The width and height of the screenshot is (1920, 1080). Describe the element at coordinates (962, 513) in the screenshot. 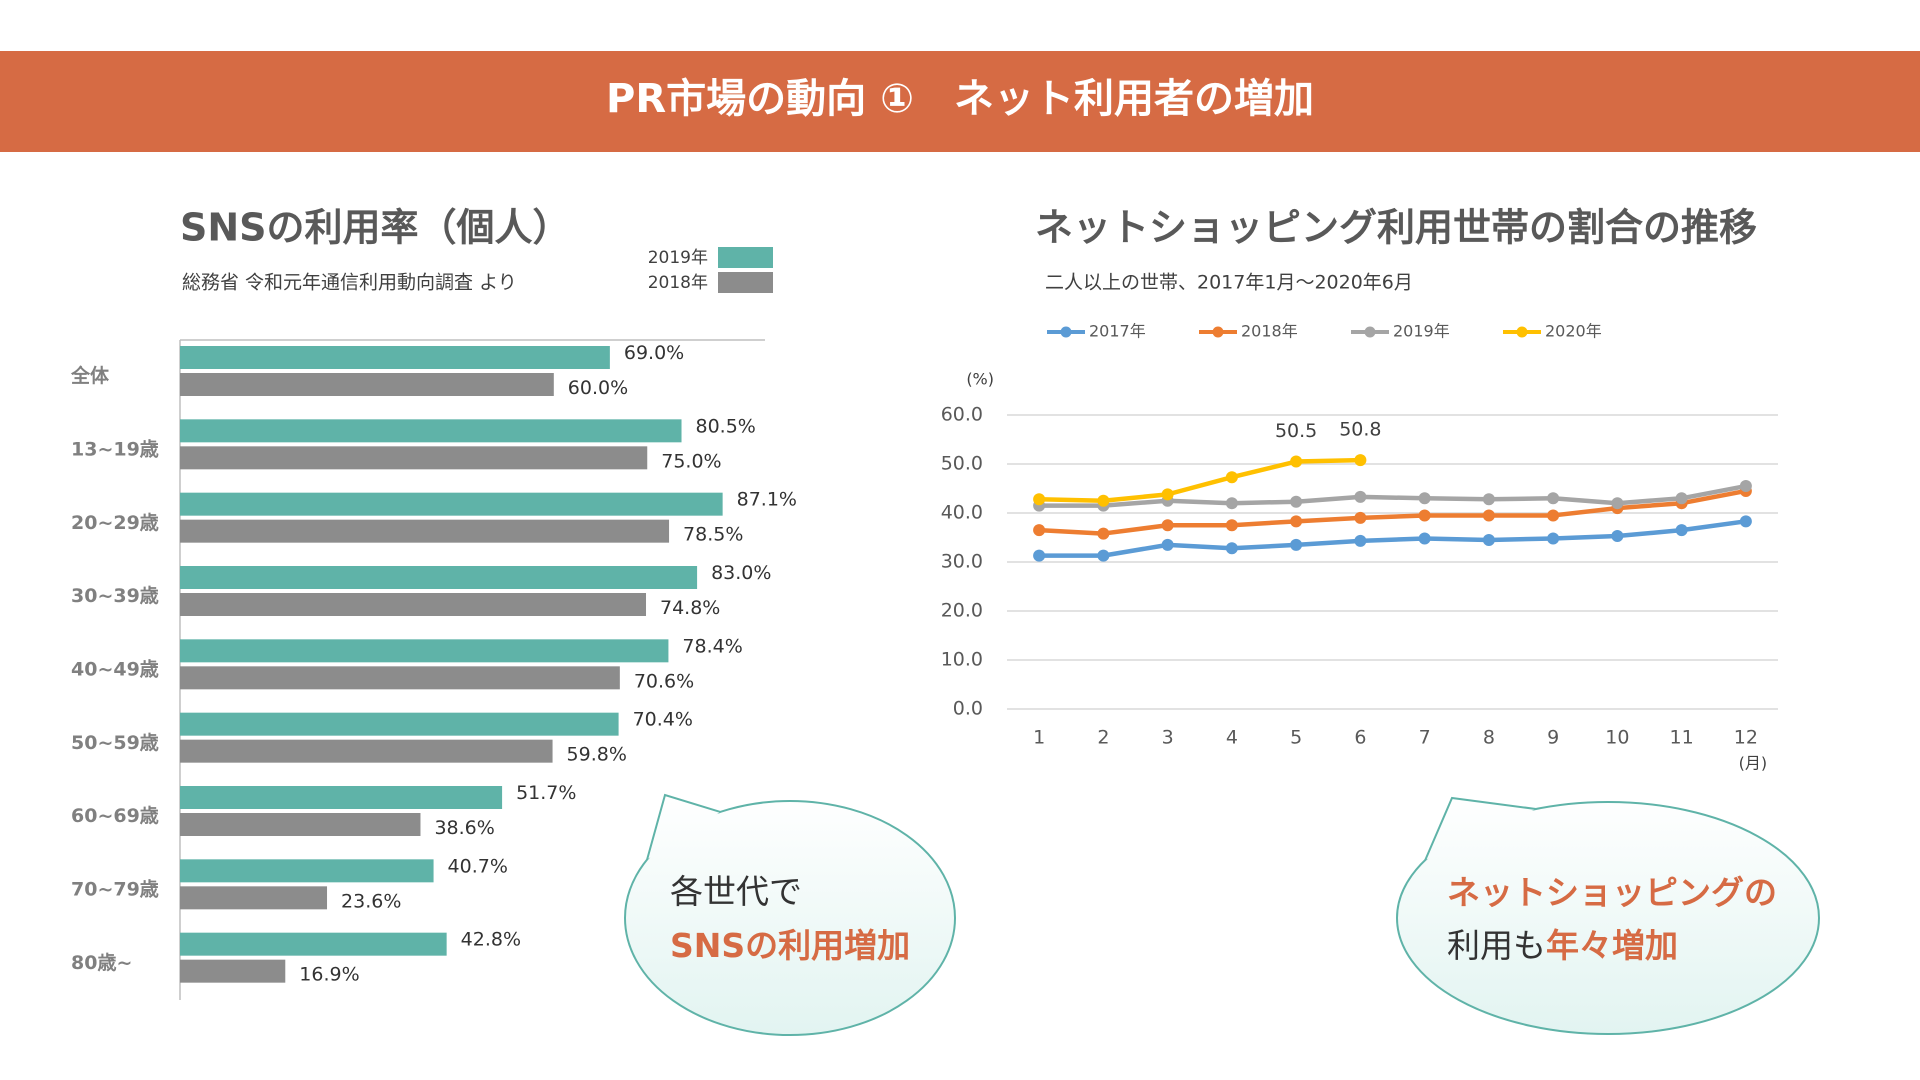

I see `y-tick-label: 40.0` at that location.